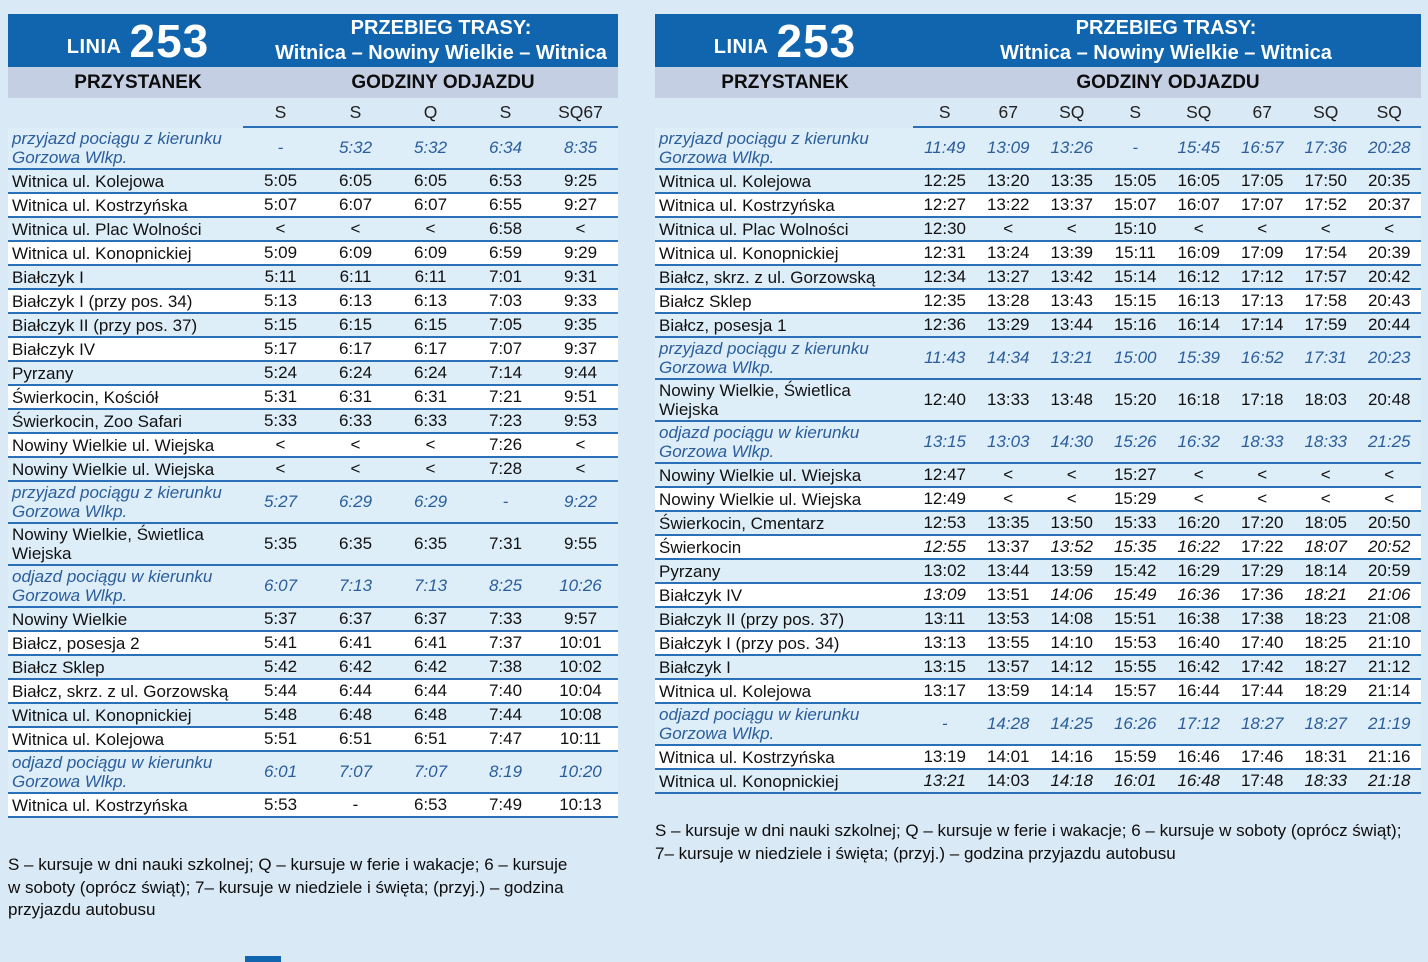 This screenshot has width=1428, height=962. Describe the element at coordinates (1262, 205) in the screenshot. I see `time-cell: 17:07` at that location.